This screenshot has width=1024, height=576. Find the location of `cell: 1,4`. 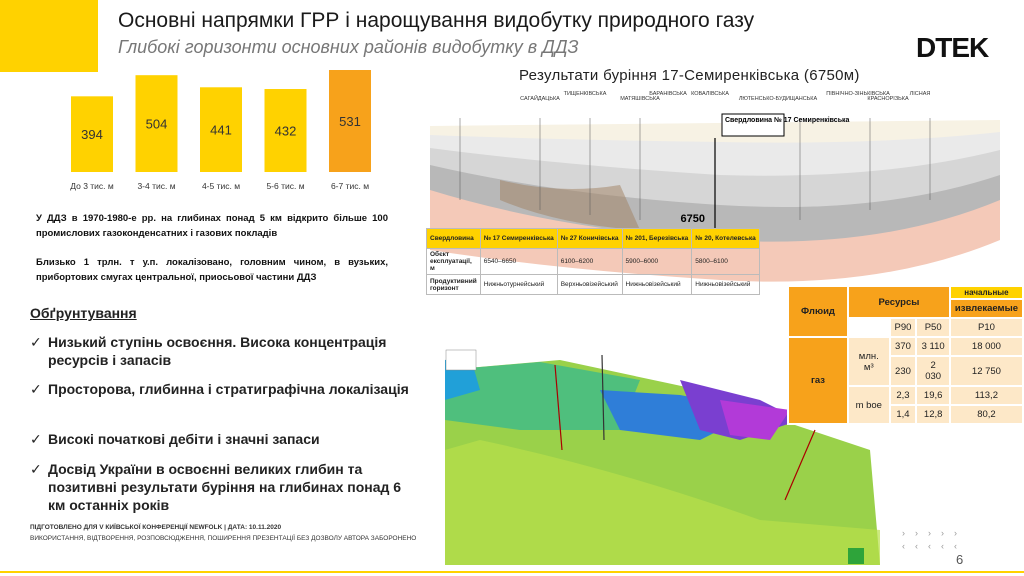

cell: 1,4 is located at coordinates (903, 414).